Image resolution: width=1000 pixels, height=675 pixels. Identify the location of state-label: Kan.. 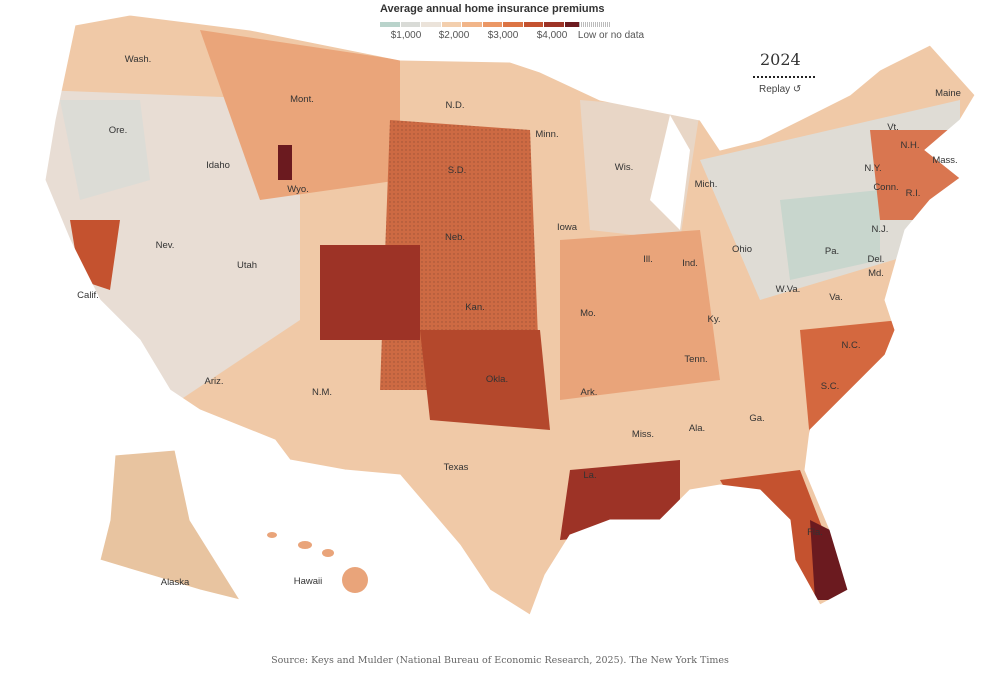
(475, 307).